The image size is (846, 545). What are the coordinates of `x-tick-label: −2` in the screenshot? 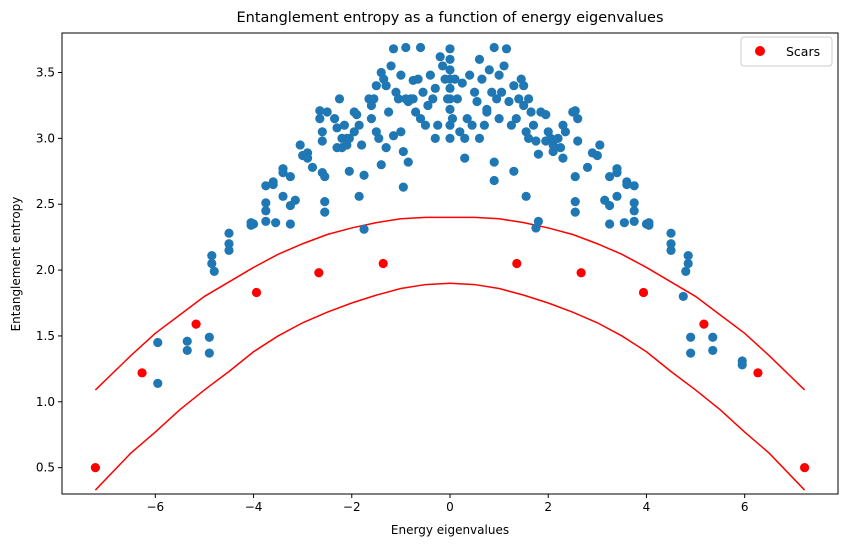 It's located at (352, 507).